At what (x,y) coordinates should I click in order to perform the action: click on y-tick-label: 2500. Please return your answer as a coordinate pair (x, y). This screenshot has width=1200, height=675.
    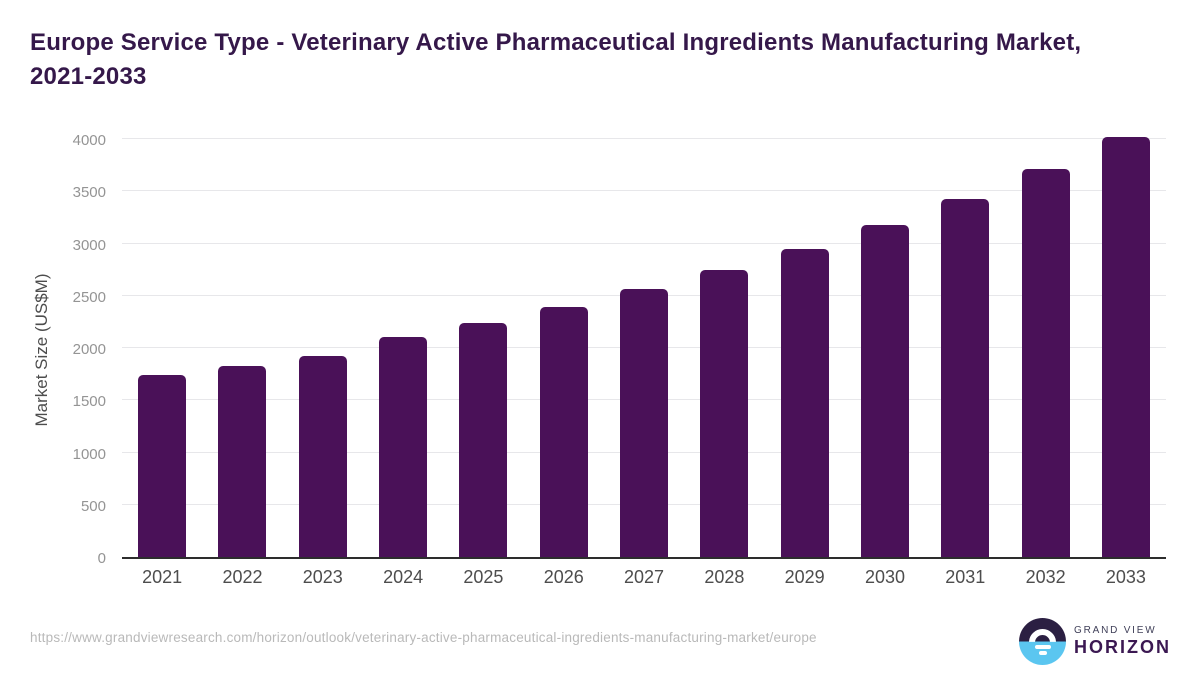
    Looking at the image, I should click on (89, 297).